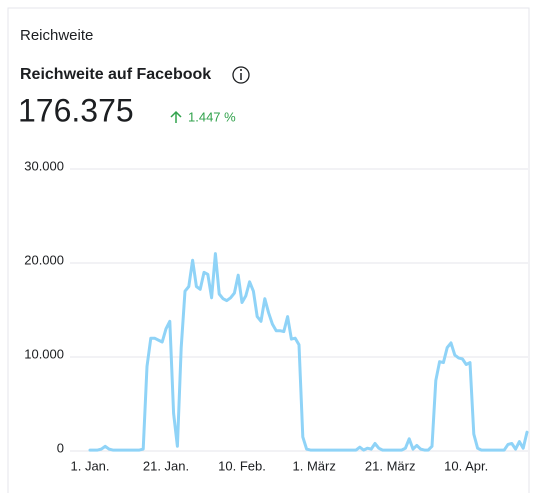 The height and width of the screenshot is (493, 535). Describe the element at coordinates (89, 465) in the screenshot. I see `x-tick-label: 1. Jan.` at that location.